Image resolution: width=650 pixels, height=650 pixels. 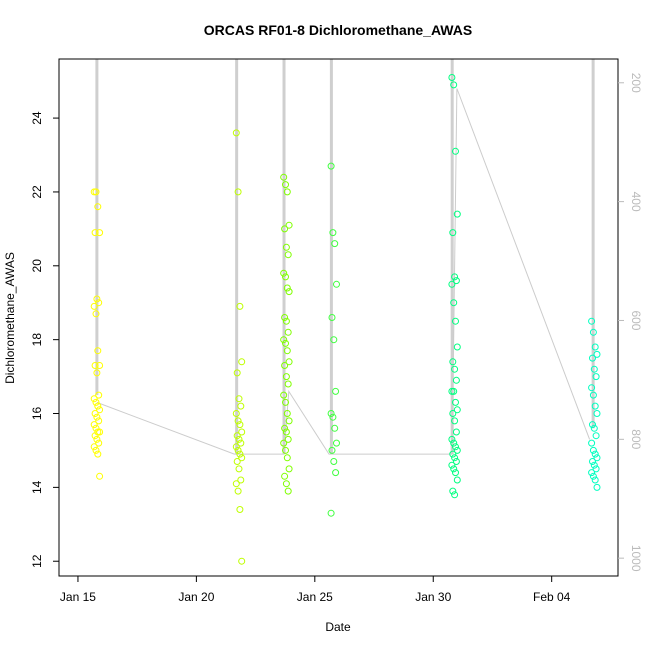 I want to click on y-tick-label: 20, so click(x=37, y=266).